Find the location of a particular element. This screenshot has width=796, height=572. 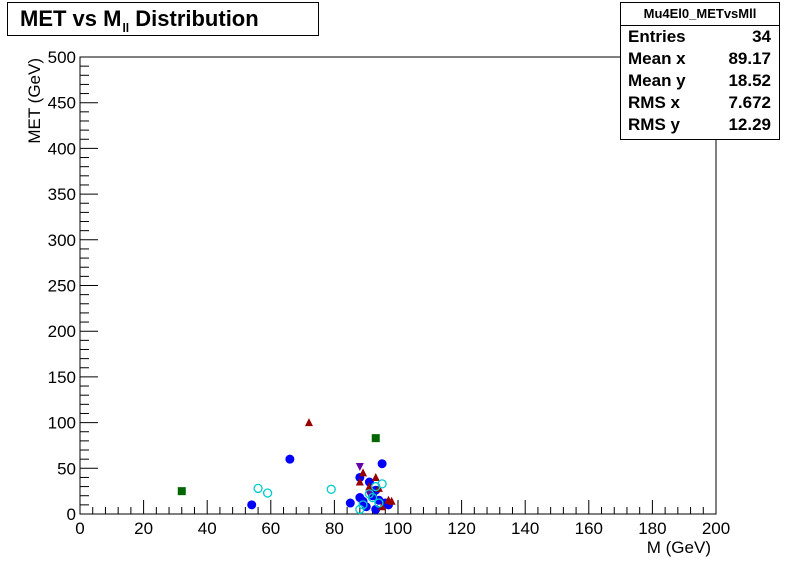

stat-label: Mean x is located at coordinates (657, 58).